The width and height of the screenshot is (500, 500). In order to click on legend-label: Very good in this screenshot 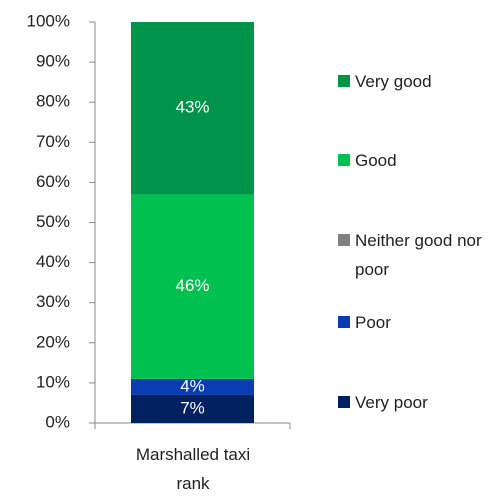, I will do `click(393, 81)`.